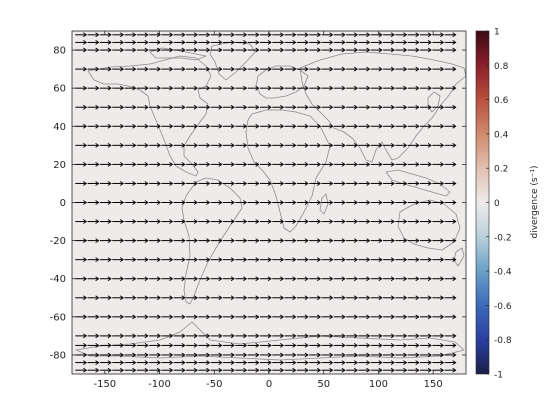  I want to click on coastline-north-america, so click(149, 116).